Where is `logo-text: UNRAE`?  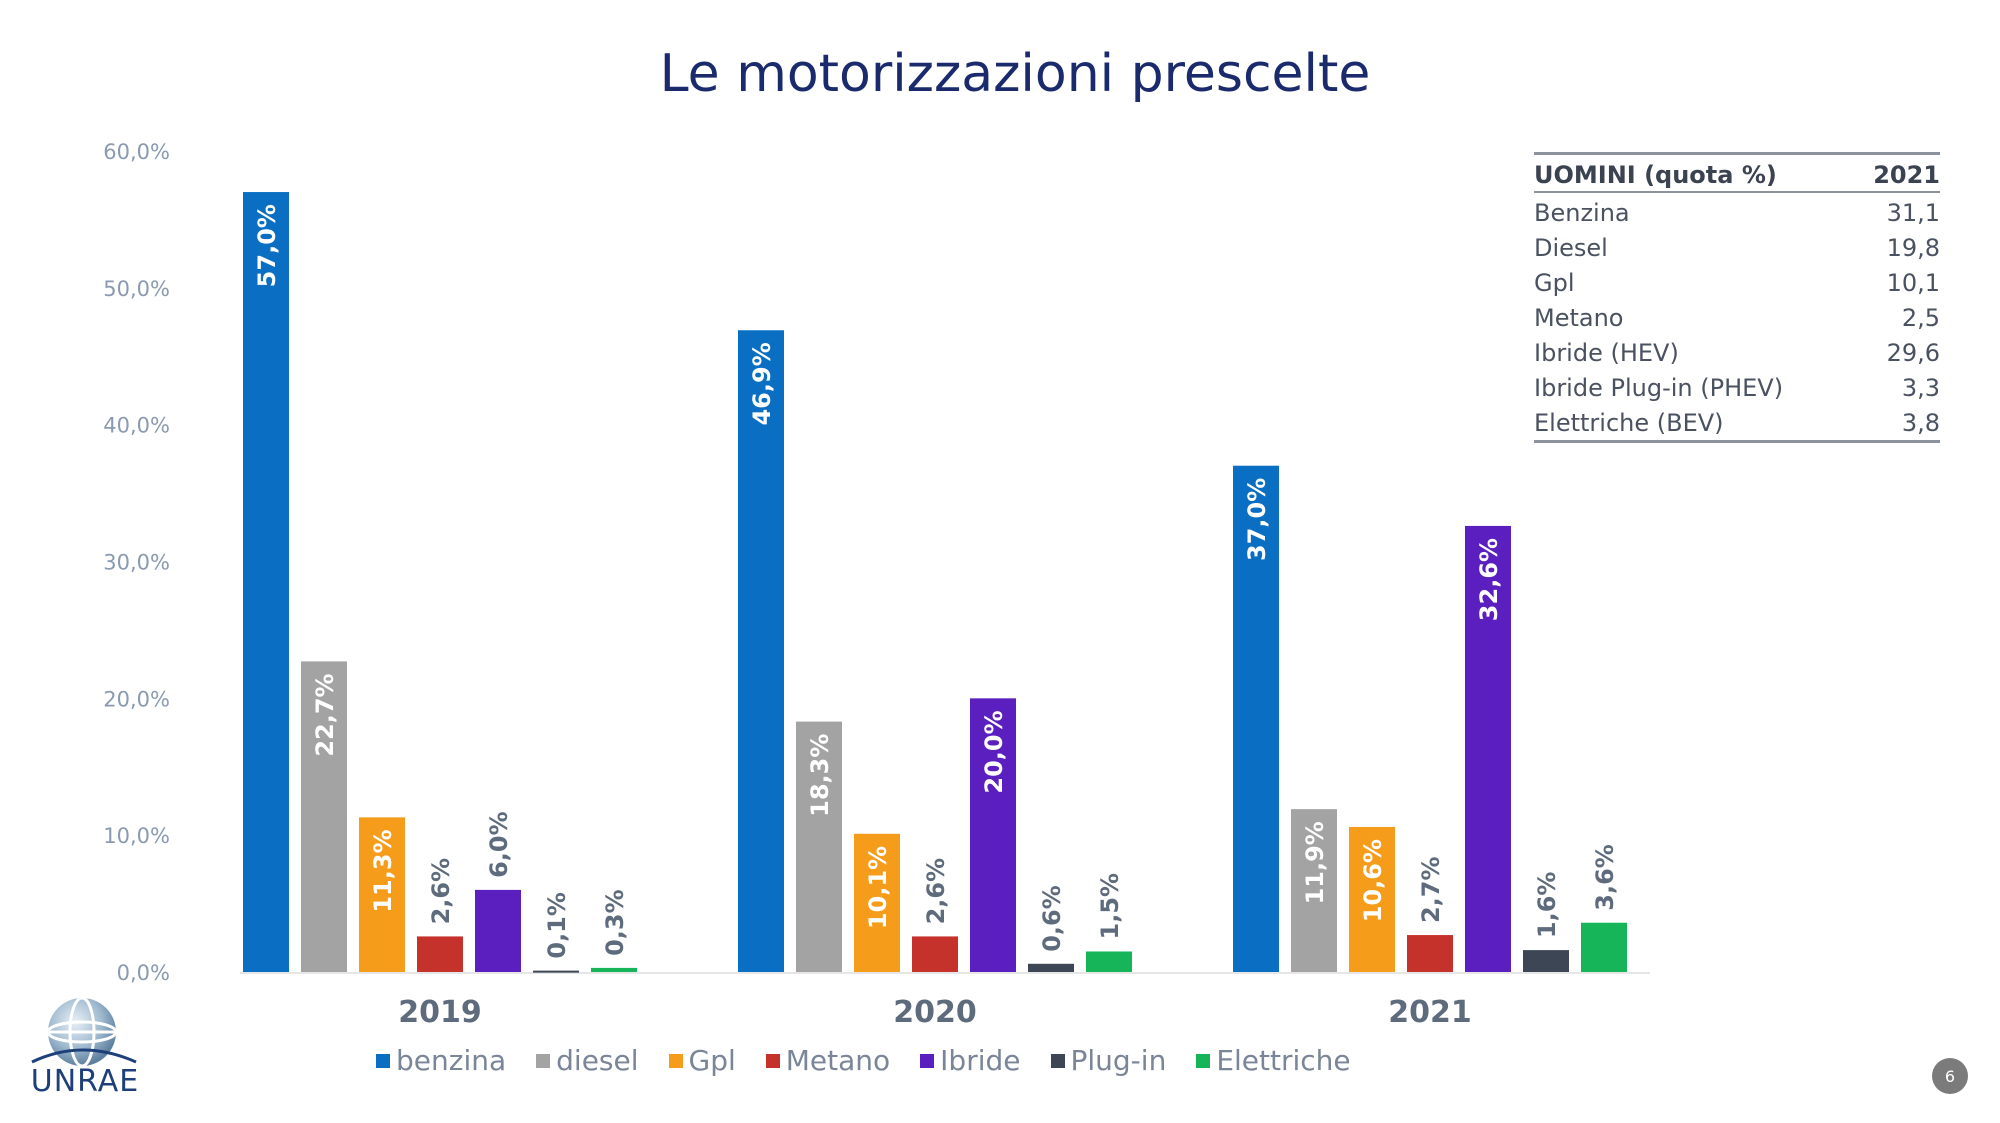 logo-text: UNRAE is located at coordinates (85, 1081).